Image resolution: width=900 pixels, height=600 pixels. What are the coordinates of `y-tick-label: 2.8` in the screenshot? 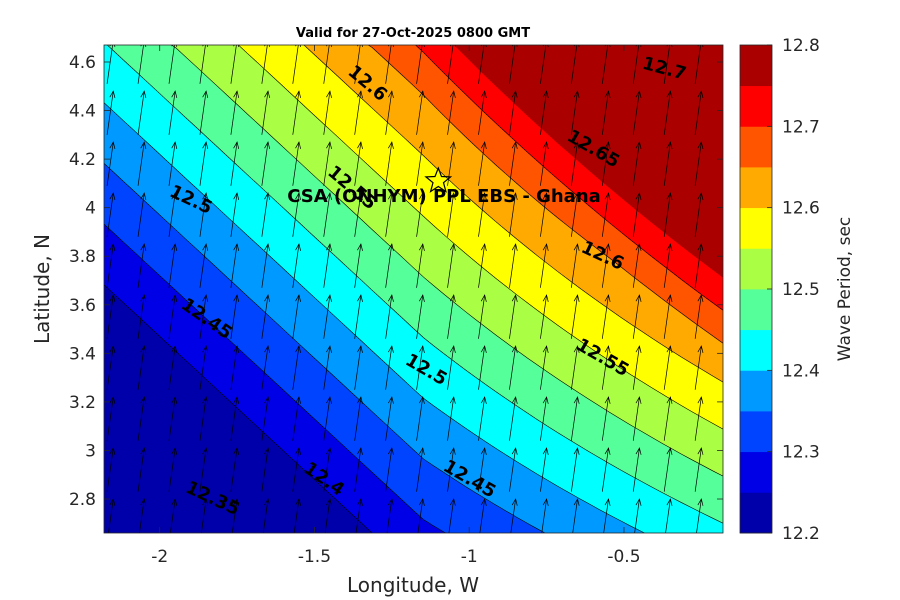 It's located at (82, 500).